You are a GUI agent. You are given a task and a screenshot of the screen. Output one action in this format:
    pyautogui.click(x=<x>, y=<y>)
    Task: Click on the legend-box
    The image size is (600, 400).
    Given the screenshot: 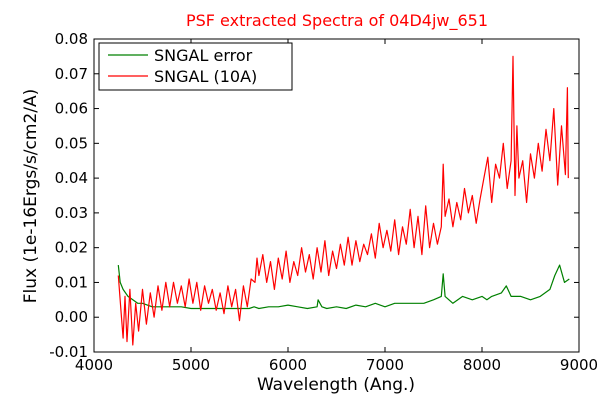 What is the action you would take?
    pyautogui.click(x=195, y=66)
    